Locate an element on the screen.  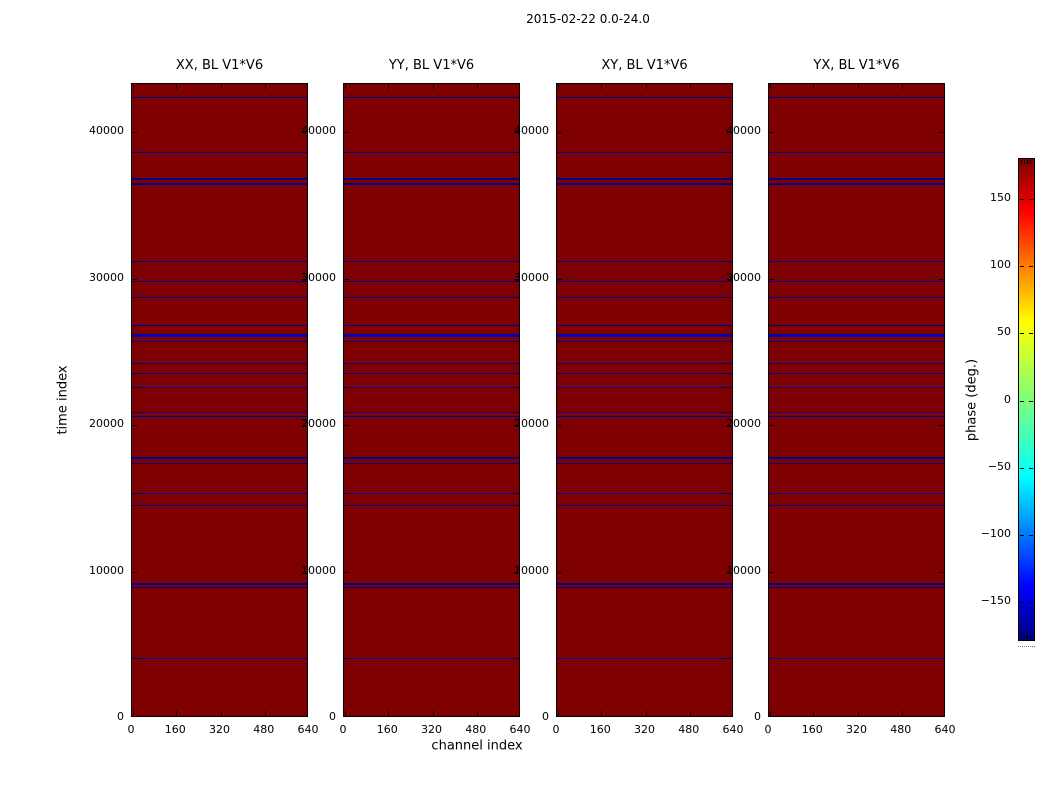
subplot-yy: YY, BL V1*V6 is located at coordinates (431, 387).